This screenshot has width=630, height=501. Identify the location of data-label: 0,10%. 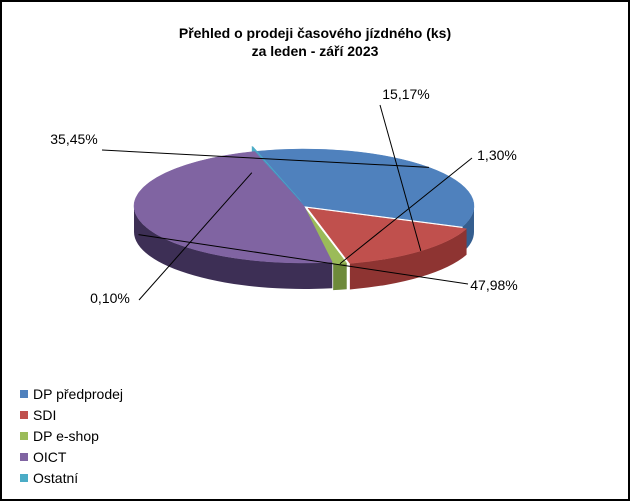
(110, 298).